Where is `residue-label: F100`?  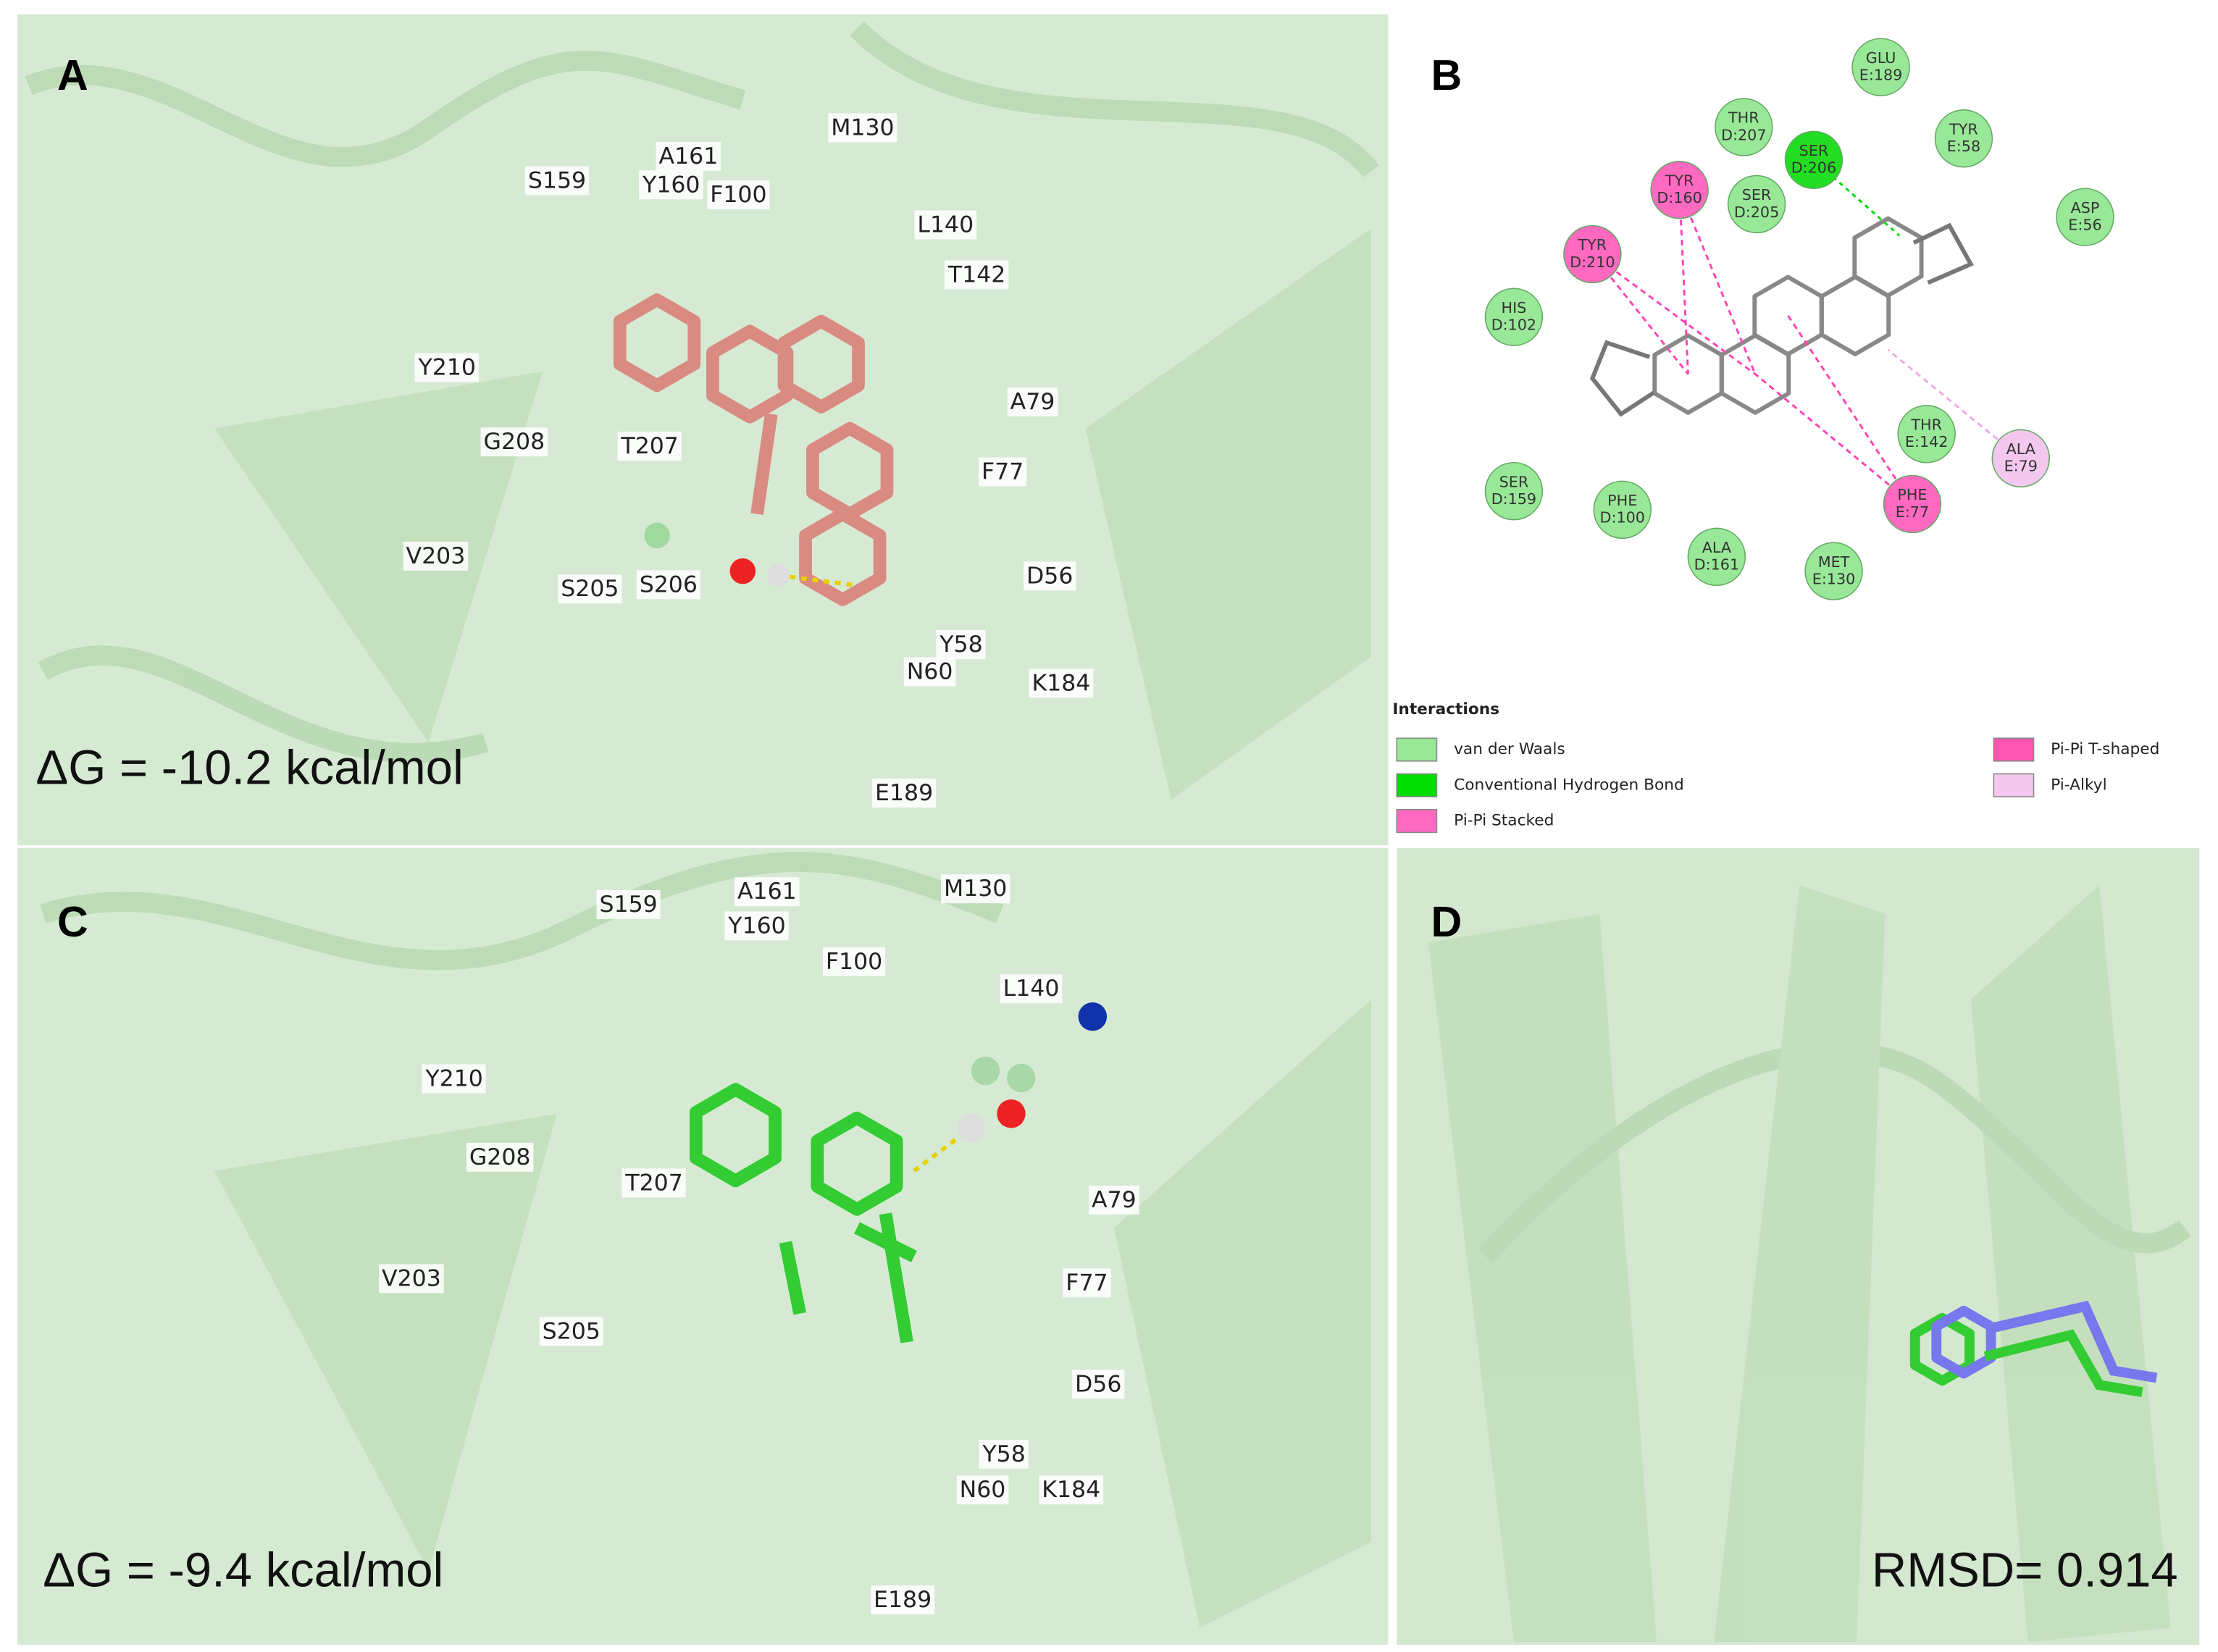
residue-label: F100 is located at coordinates (738, 195).